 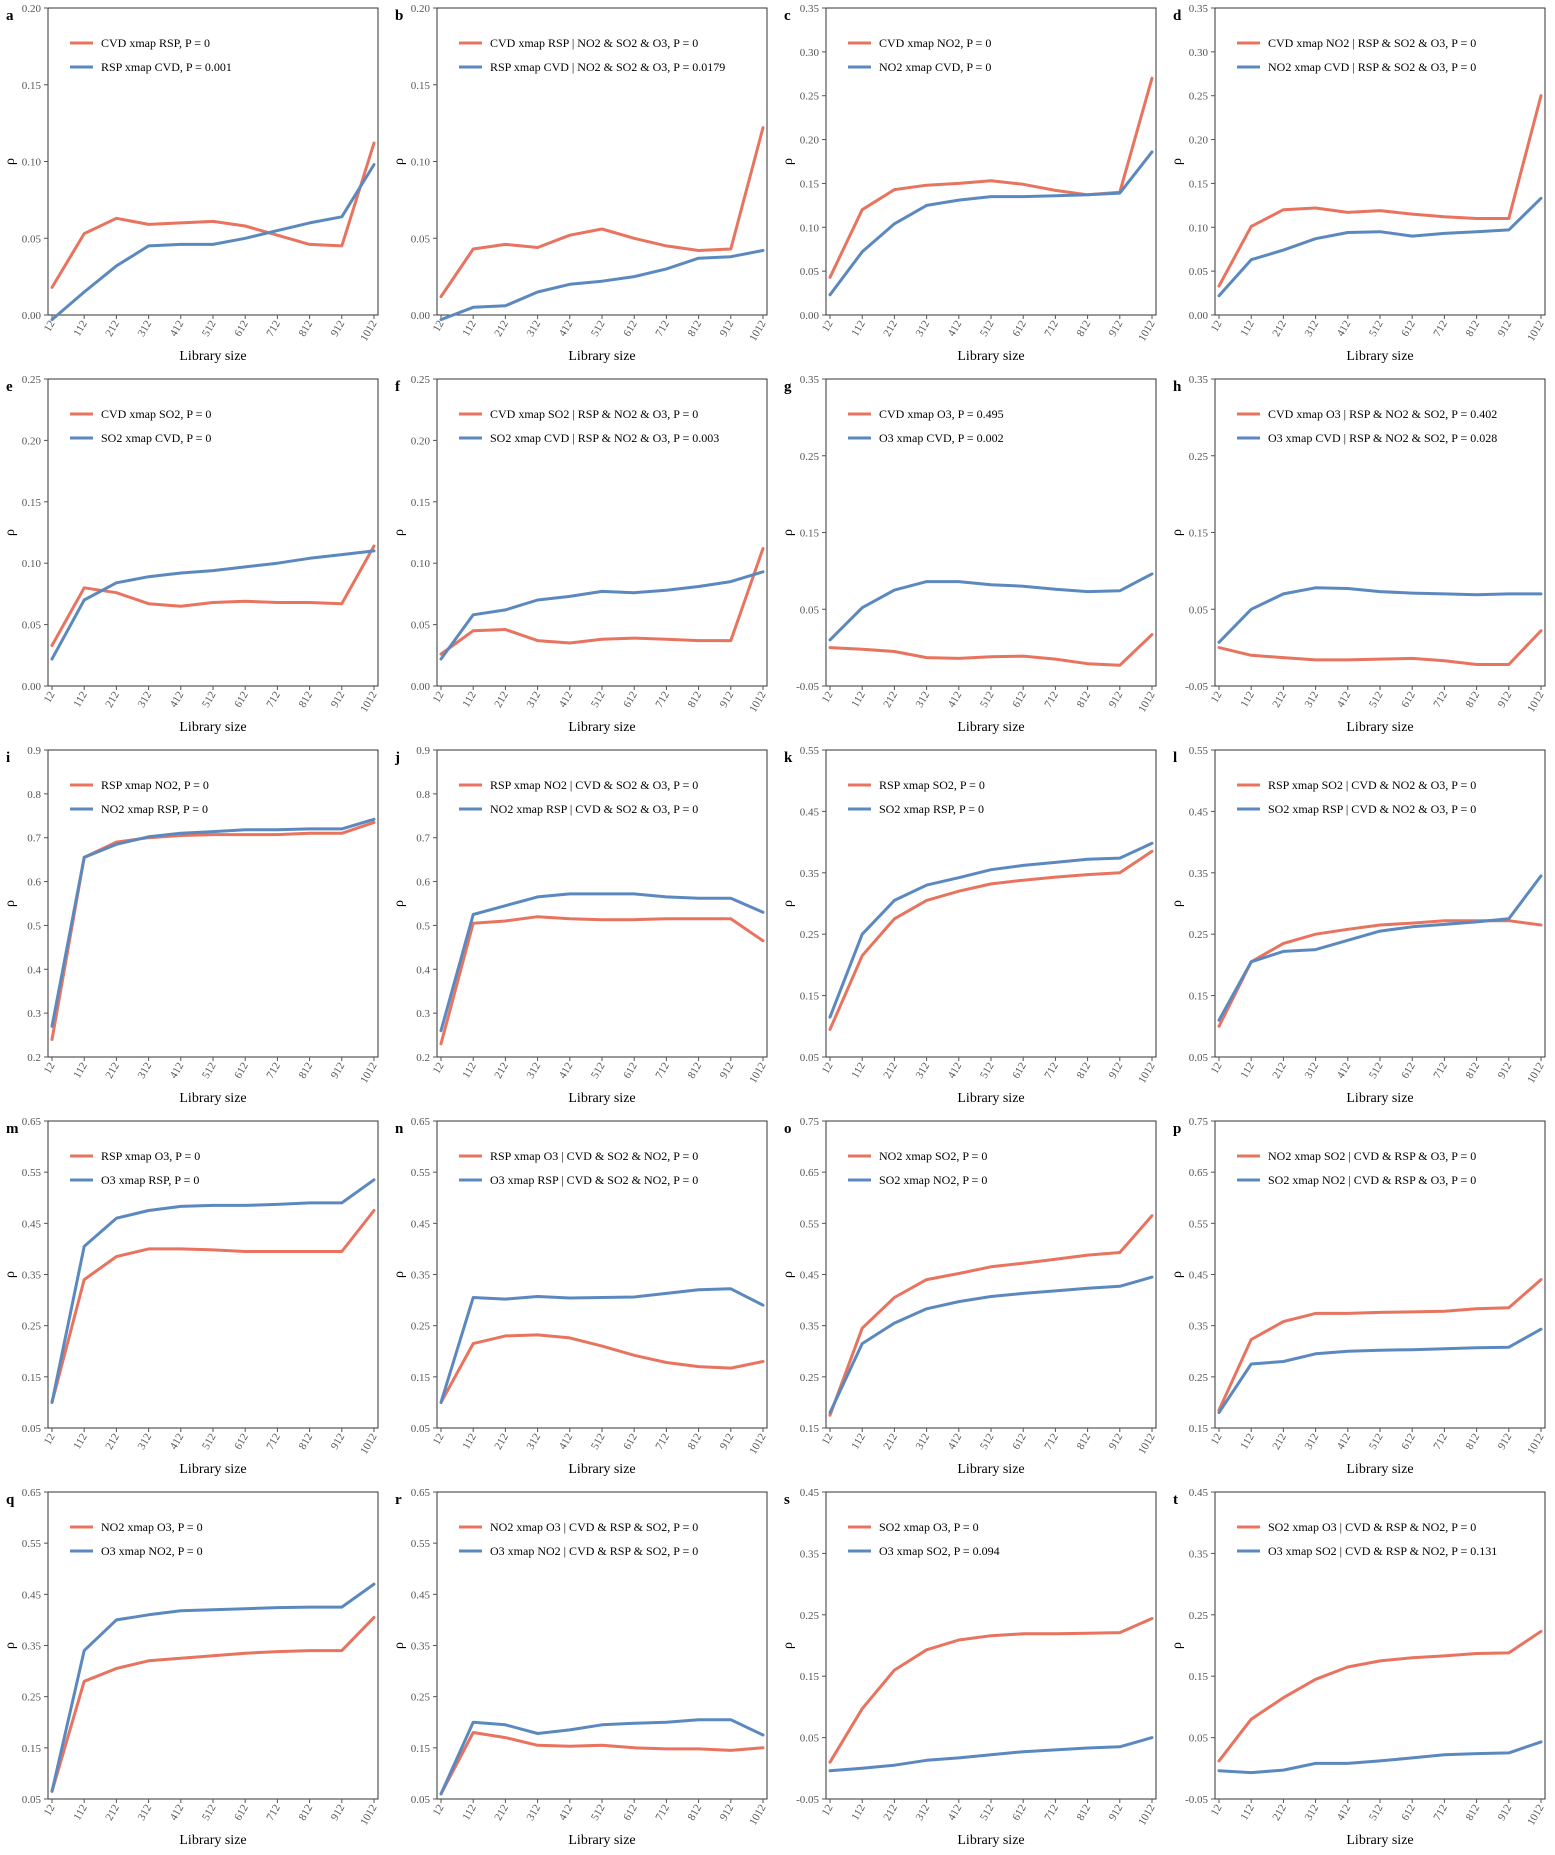 I want to click on legend-entry: NO2 xmap SO2, P = 0, so click(x=933, y=1156).